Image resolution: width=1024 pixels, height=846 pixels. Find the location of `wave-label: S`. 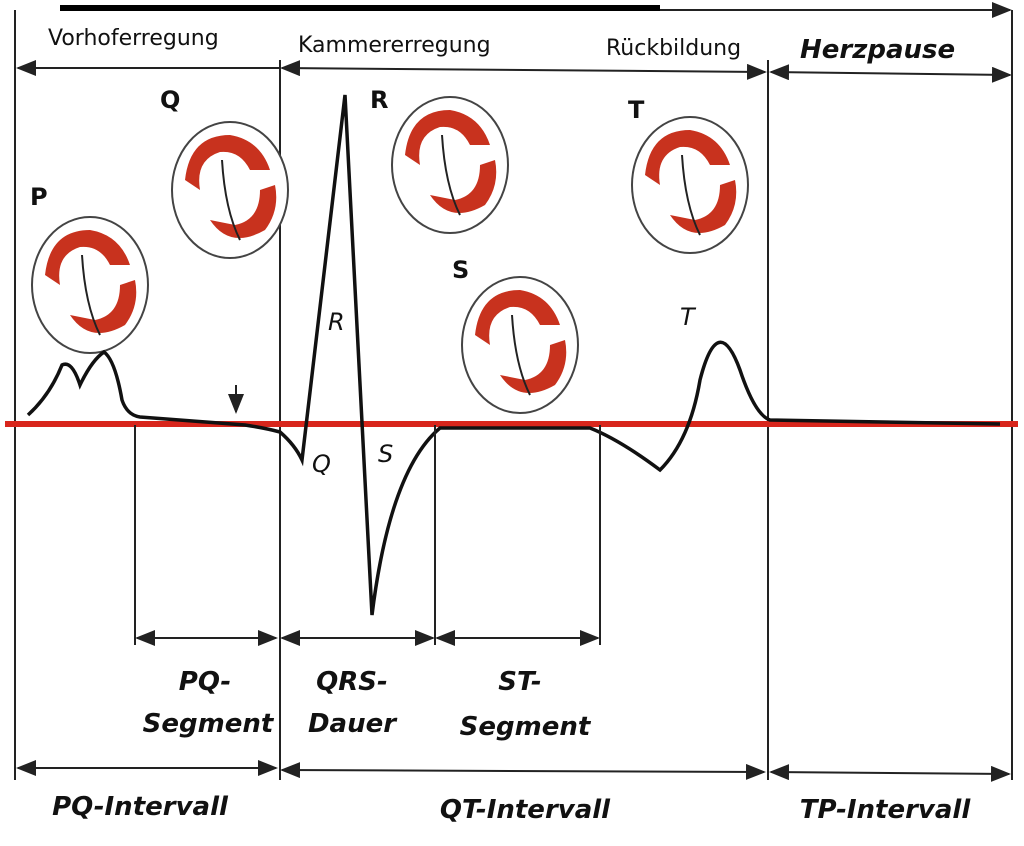

wave-label: S is located at coordinates (385, 454).